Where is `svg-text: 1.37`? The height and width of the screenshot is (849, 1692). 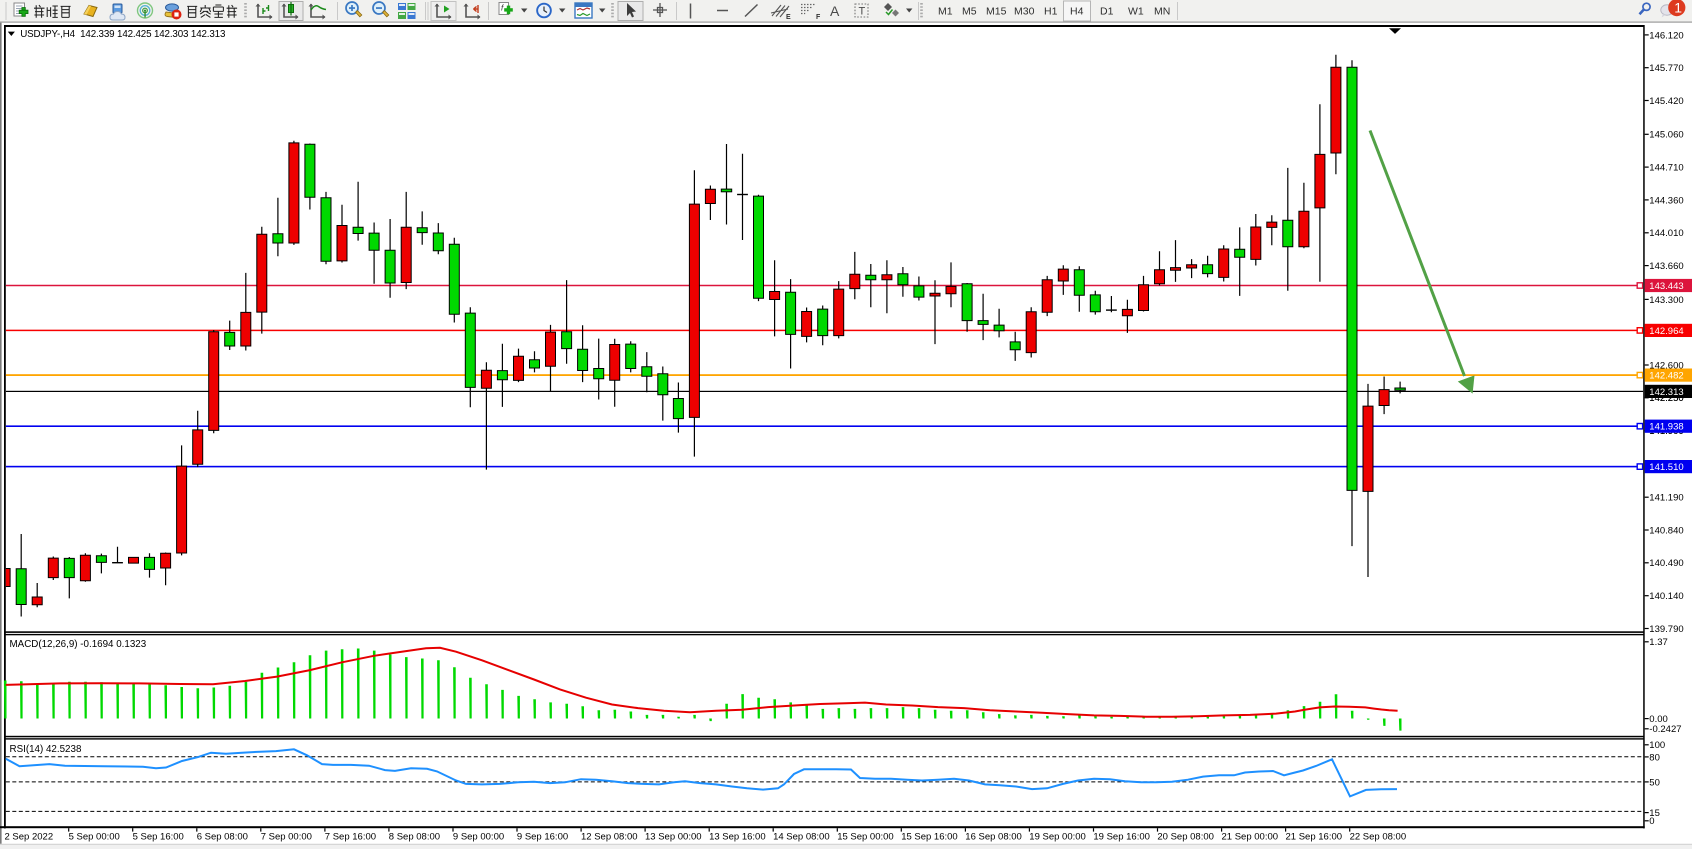
svg-text: 1.37 is located at coordinates (1658, 642).